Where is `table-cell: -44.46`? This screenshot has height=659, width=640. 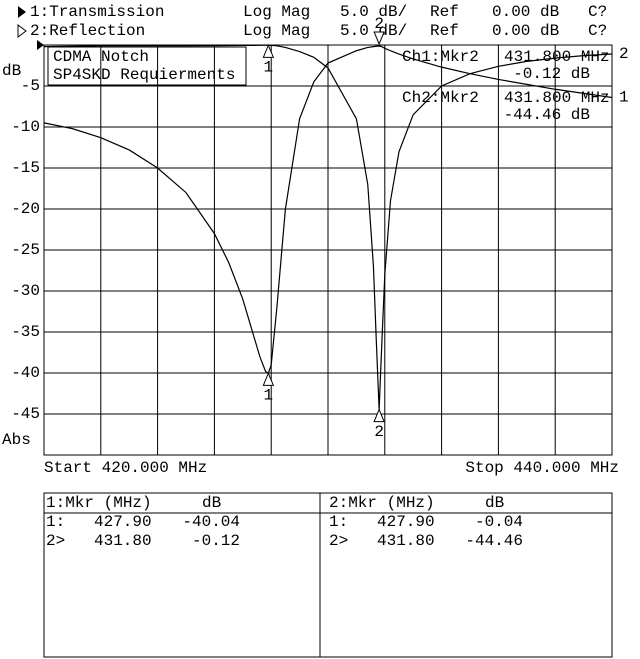
table-cell: -44.46 is located at coordinates (494, 541).